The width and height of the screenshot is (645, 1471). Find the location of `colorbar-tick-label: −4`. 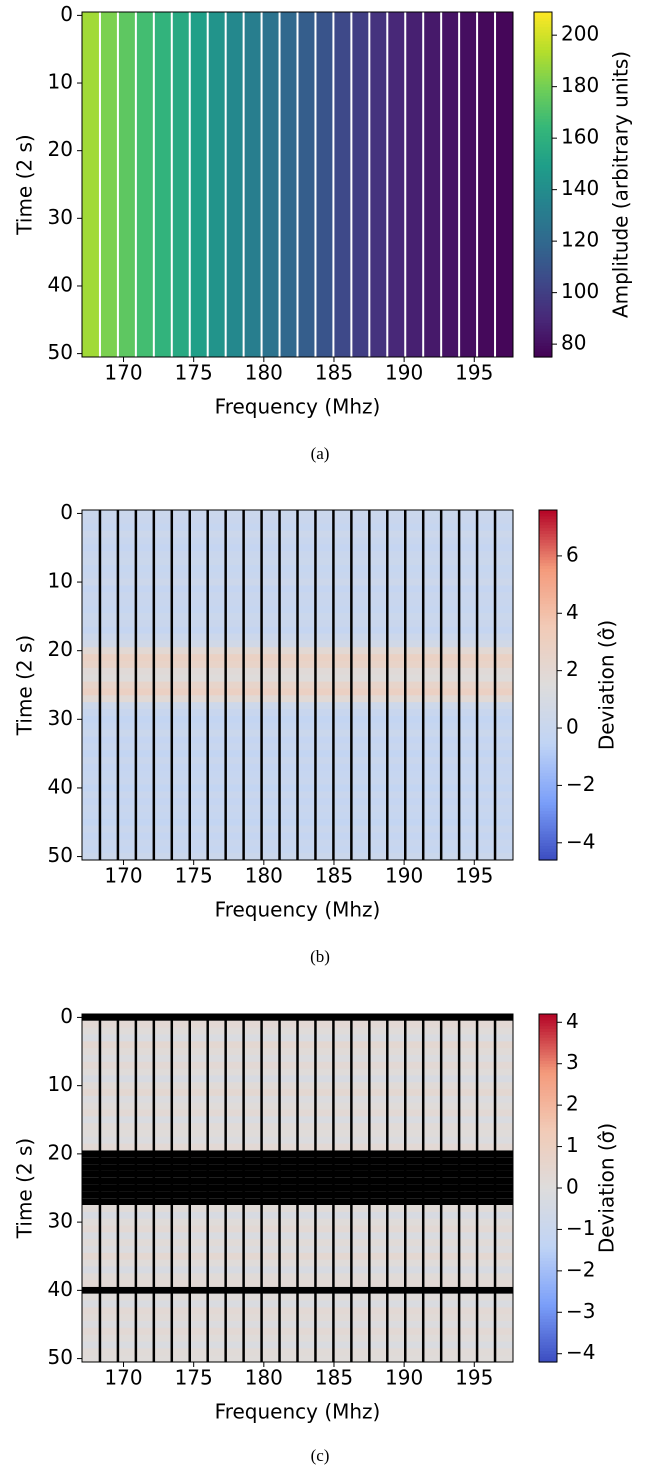

colorbar-tick-label: −4 is located at coordinates (580, 1352).